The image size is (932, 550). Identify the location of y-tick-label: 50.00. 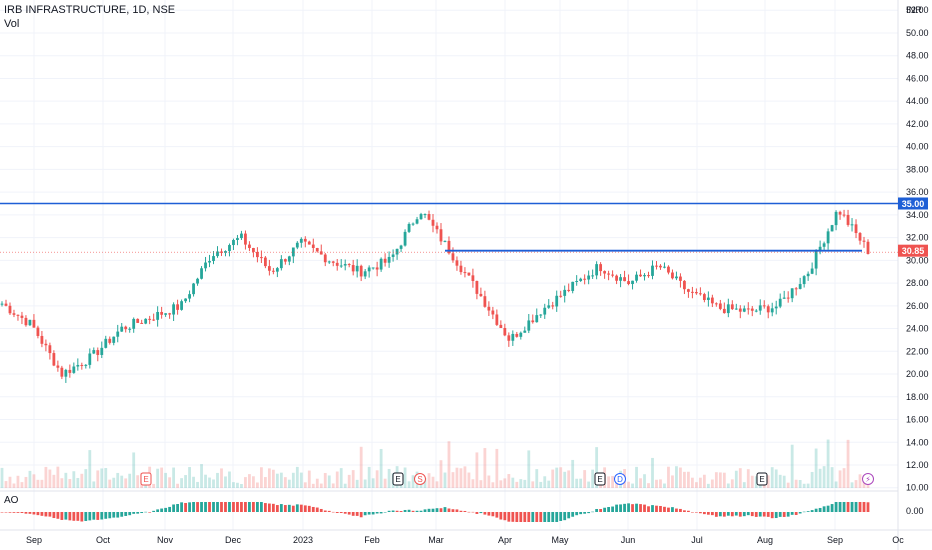
(917, 33).